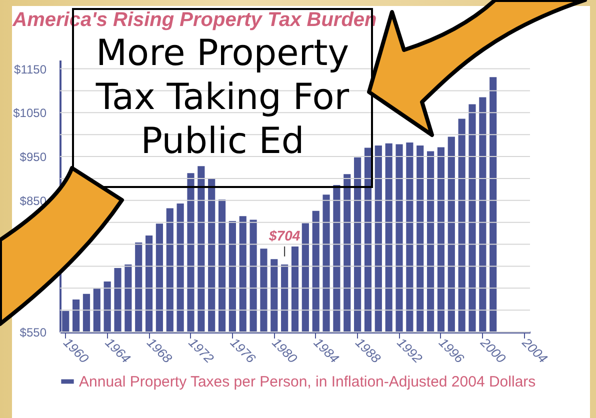  I want to click on data-label: $704, so click(284, 235).